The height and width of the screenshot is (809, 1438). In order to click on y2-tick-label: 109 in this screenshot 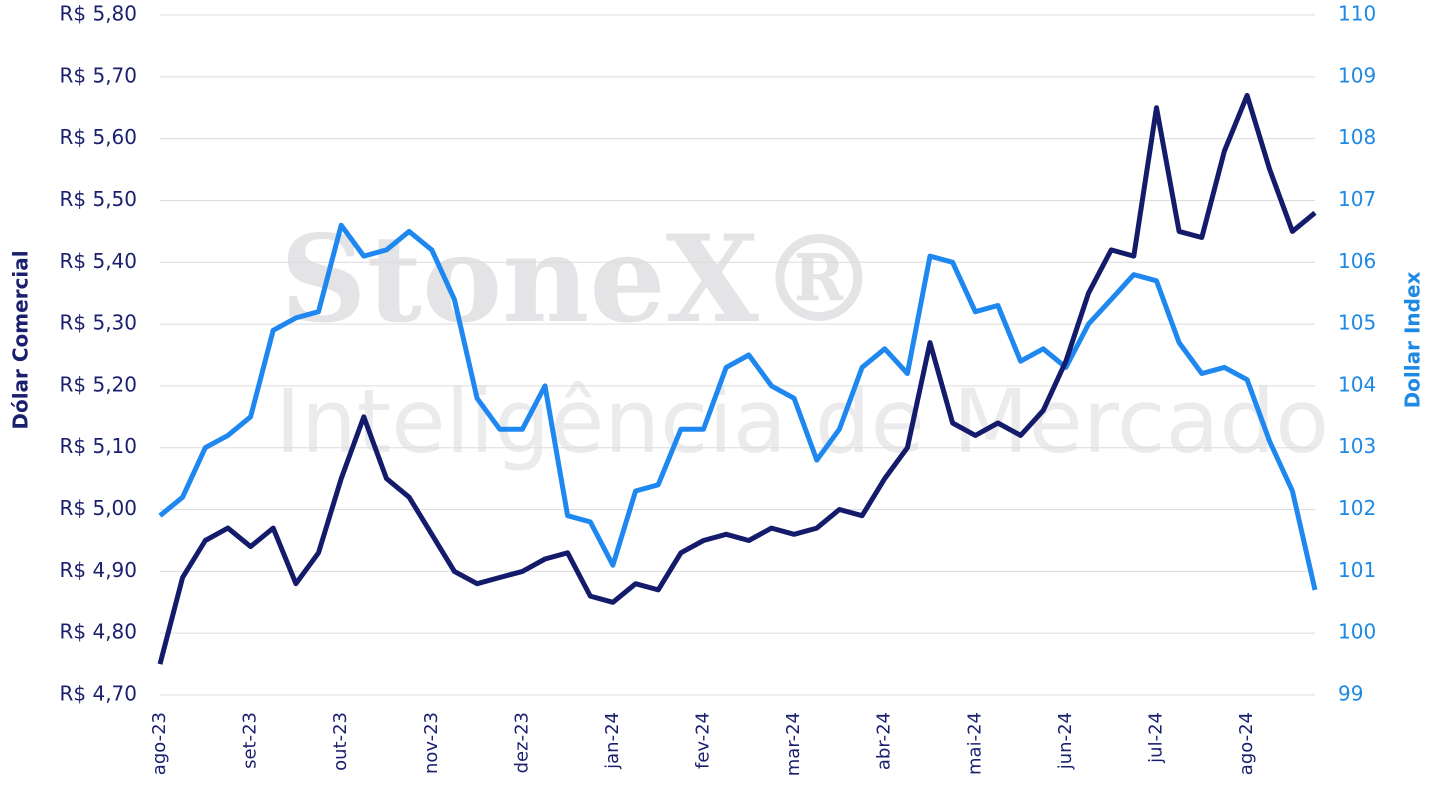, I will do `click(1357, 75)`.